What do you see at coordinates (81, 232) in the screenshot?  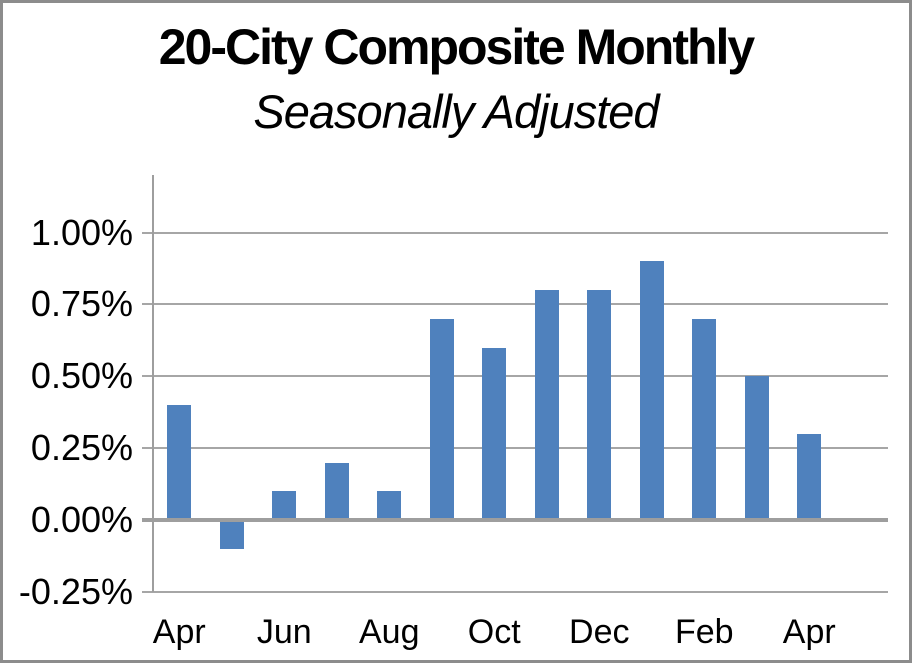 I see `y-axis-label: 1.00%` at bounding box center [81, 232].